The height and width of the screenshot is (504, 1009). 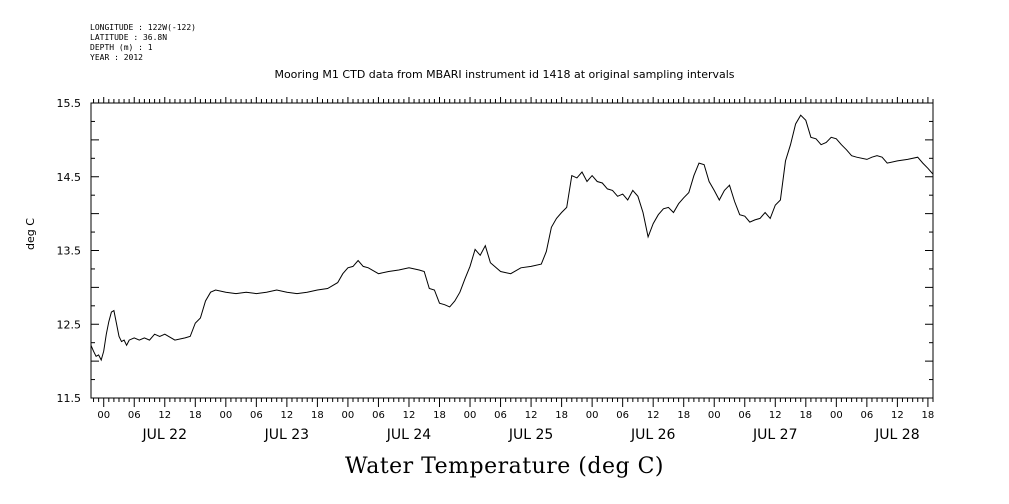 I want to click on year-text: YEAR : 2012, so click(x=116, y=57).